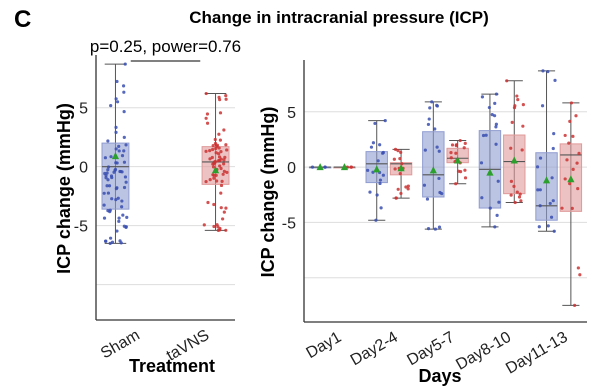 This screenshot has height=387, width=605. What do you see at coordinates (323, 345) in the screenshot?
I see `x-tick-label: Day1` at bounding box center [323, 345].